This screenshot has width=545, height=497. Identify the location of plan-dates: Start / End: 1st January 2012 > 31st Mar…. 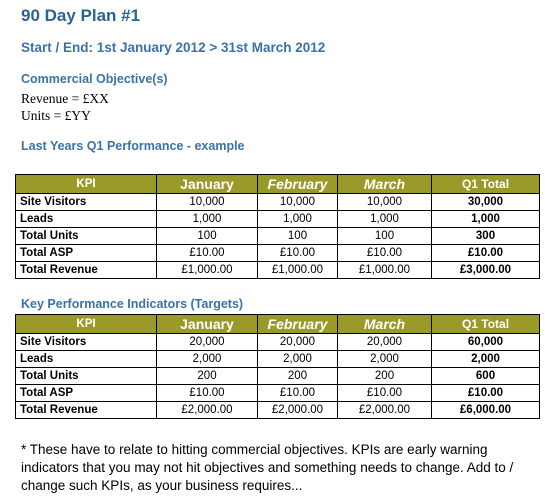
(173, 47).